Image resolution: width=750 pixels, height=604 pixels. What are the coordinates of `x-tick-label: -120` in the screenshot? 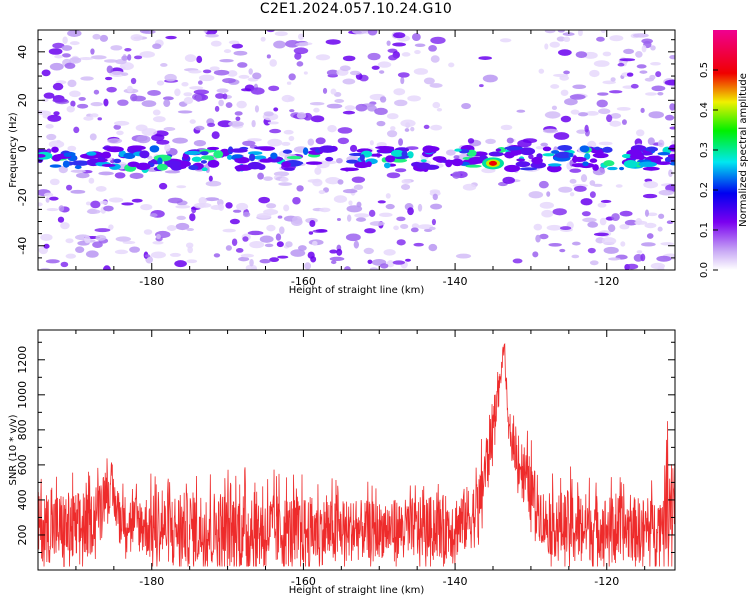 It's located at (606, 581).